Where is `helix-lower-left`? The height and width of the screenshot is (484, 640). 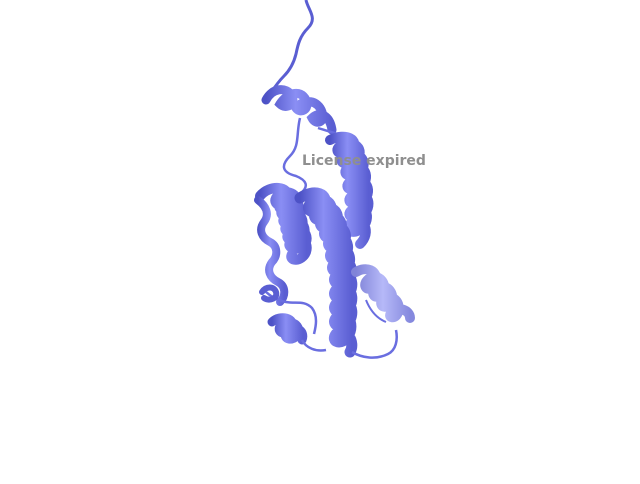 helix-lower-left is located at coordinates (287, 329).